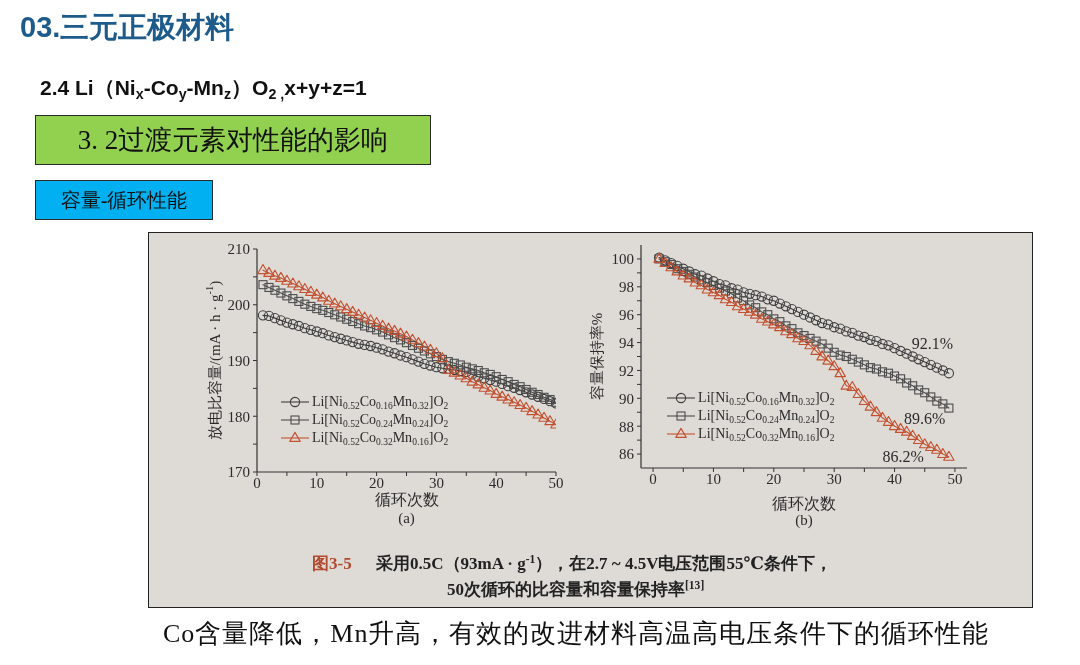 The height and width of the screenshot is (665, 1080). I want to click on y-tick-label: 92, so click(626, 370).